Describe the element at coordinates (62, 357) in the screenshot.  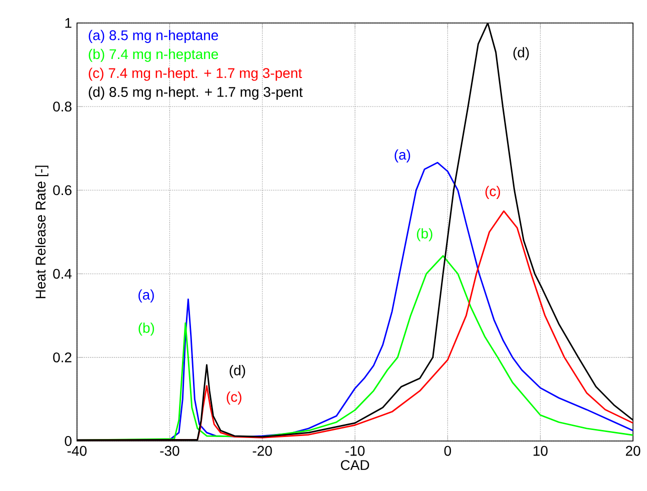
I see `y-tick-label: 0.2` at that location.